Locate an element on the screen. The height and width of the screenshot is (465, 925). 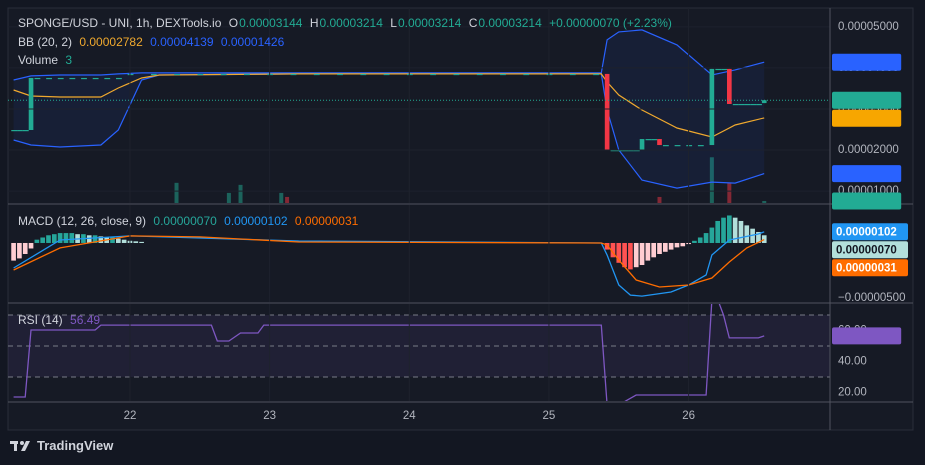
macd-line is located at coordinates (389, 264).